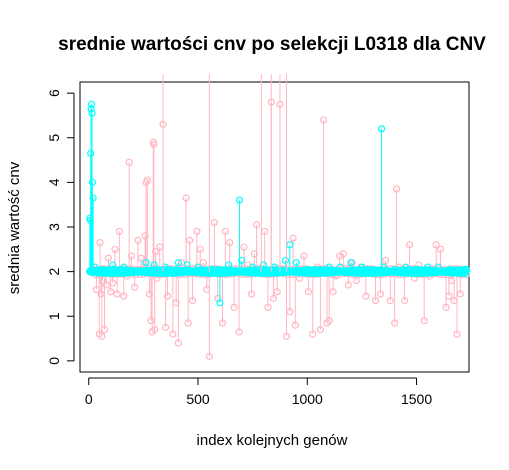  Describe the element at coordinates (54, 227) in the screenshot. I see `y-tick-label: 3` at that location.